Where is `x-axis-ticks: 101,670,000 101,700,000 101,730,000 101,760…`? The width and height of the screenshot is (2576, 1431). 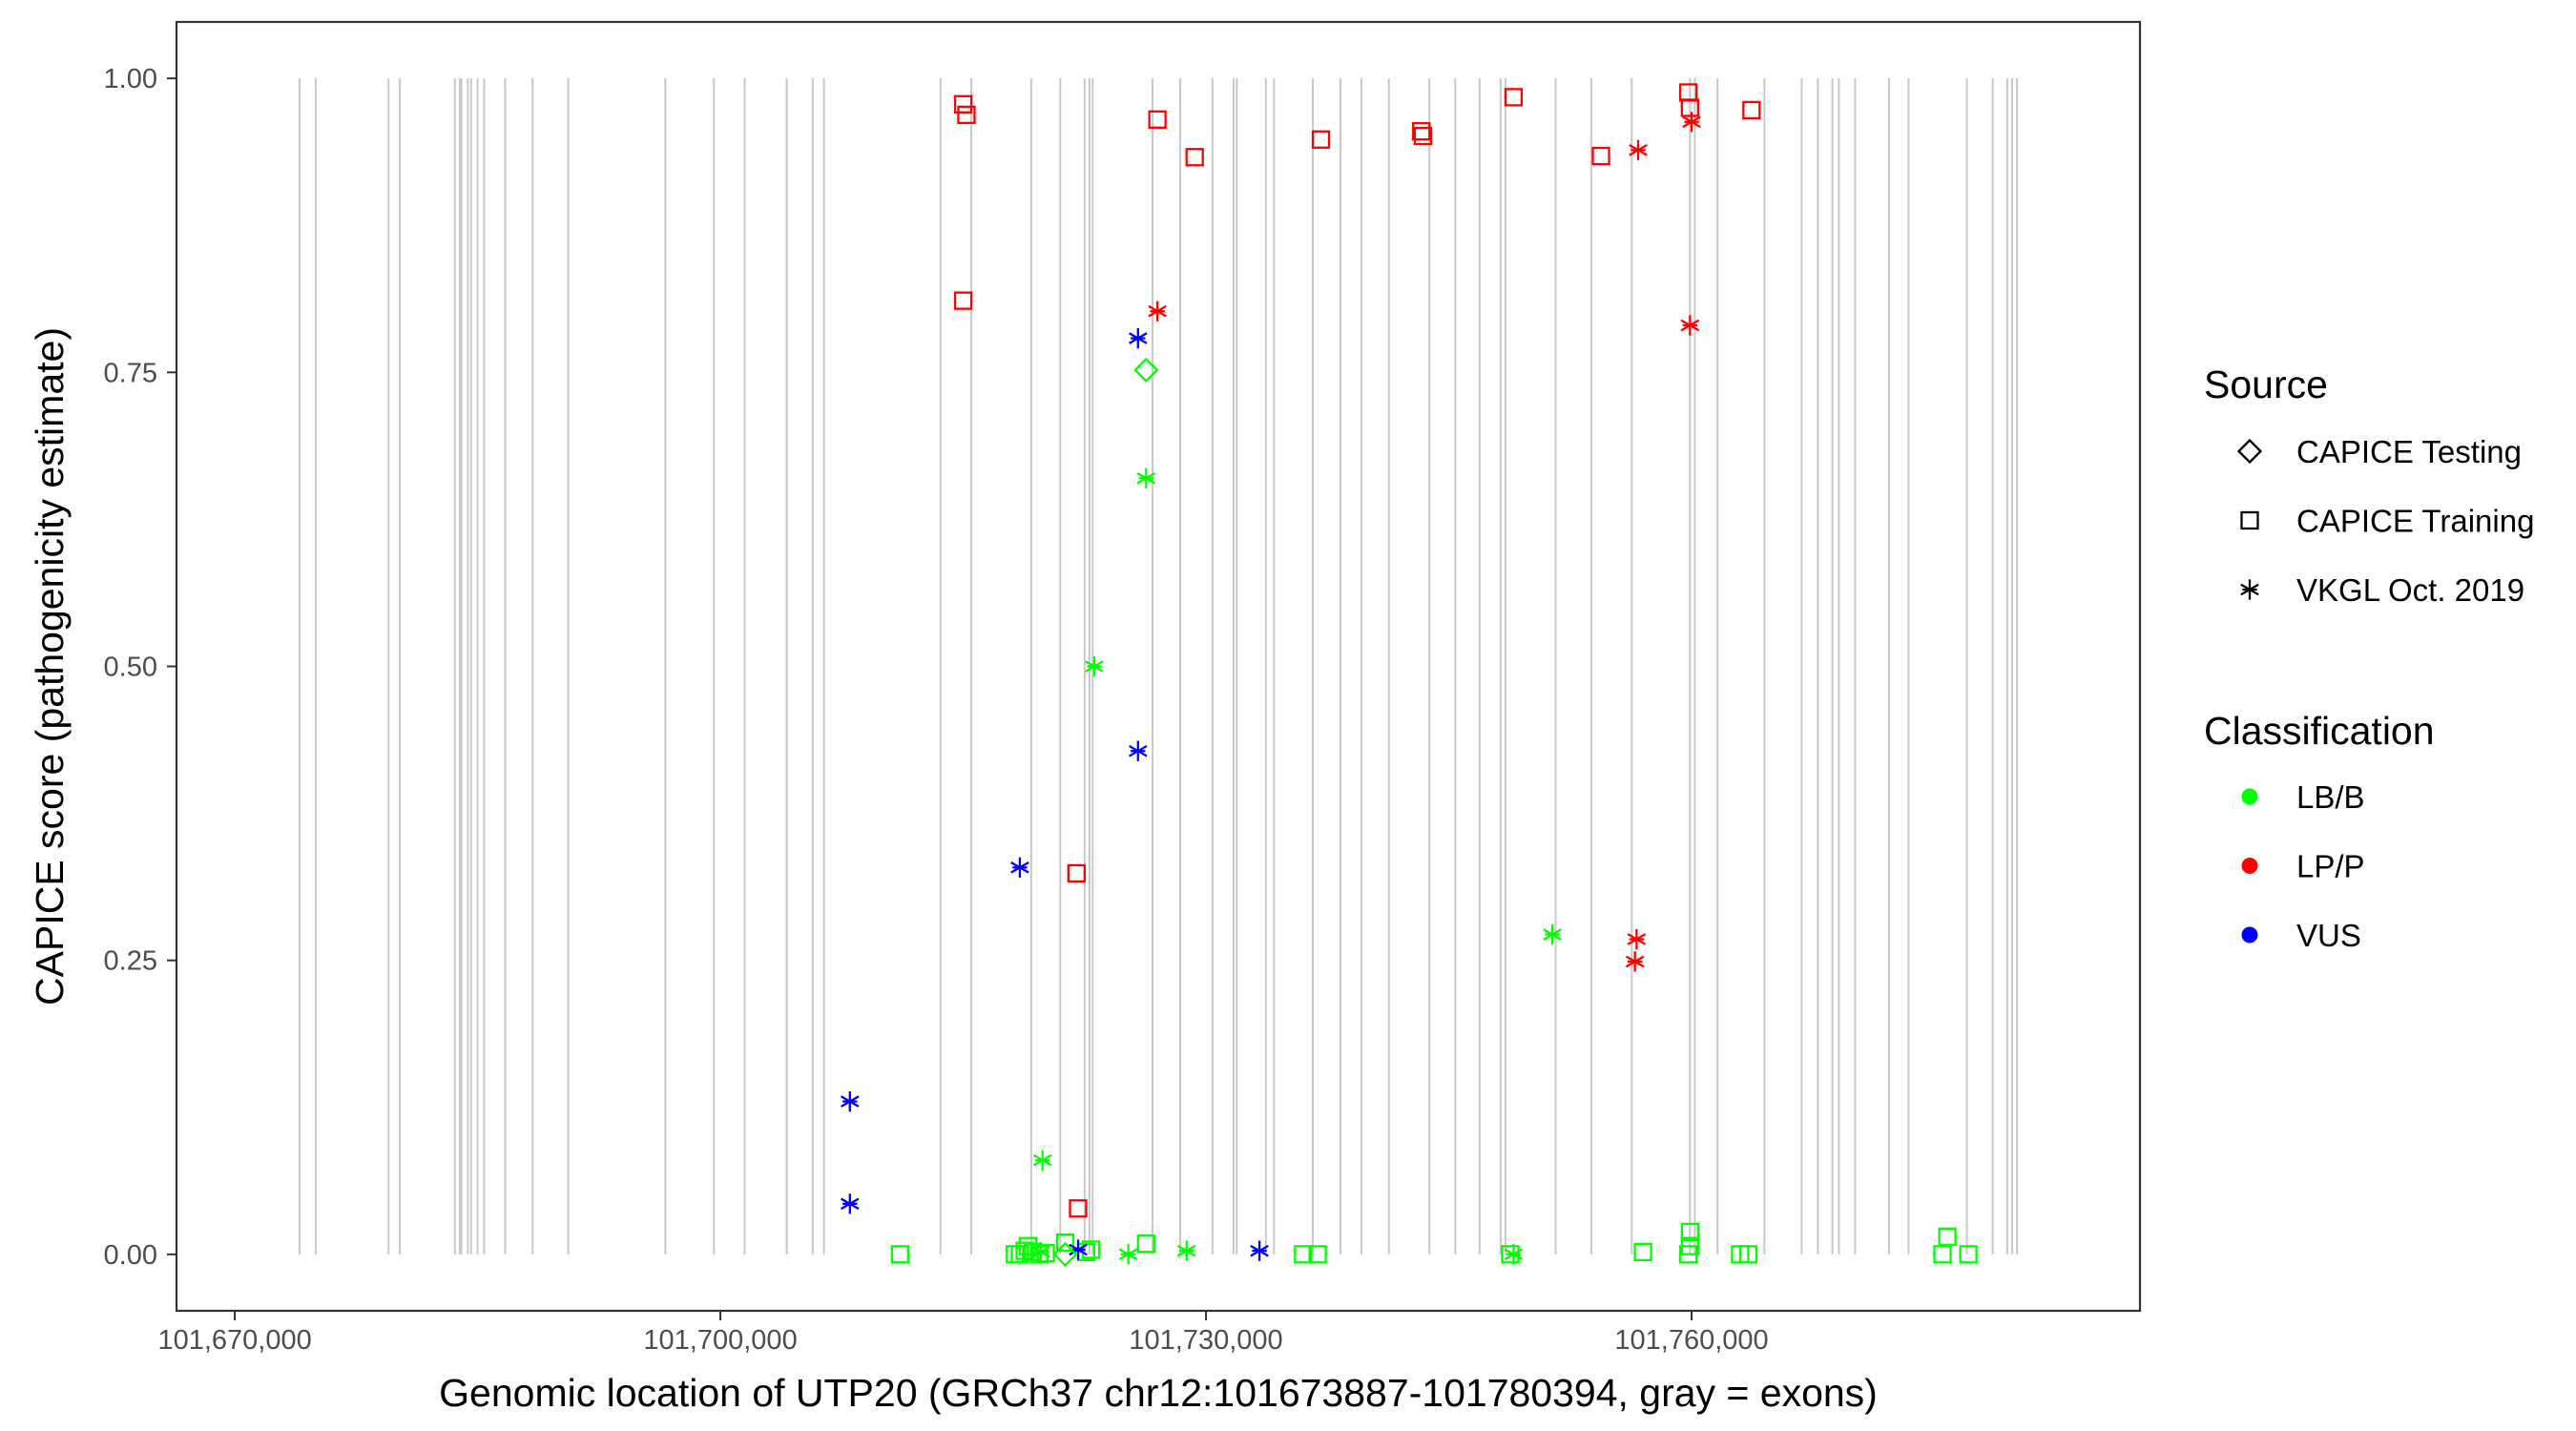
x-axis-ticks: 101,670,000 101,700,000 101,730,000 101,760… is located at coordinates (963, 1333).